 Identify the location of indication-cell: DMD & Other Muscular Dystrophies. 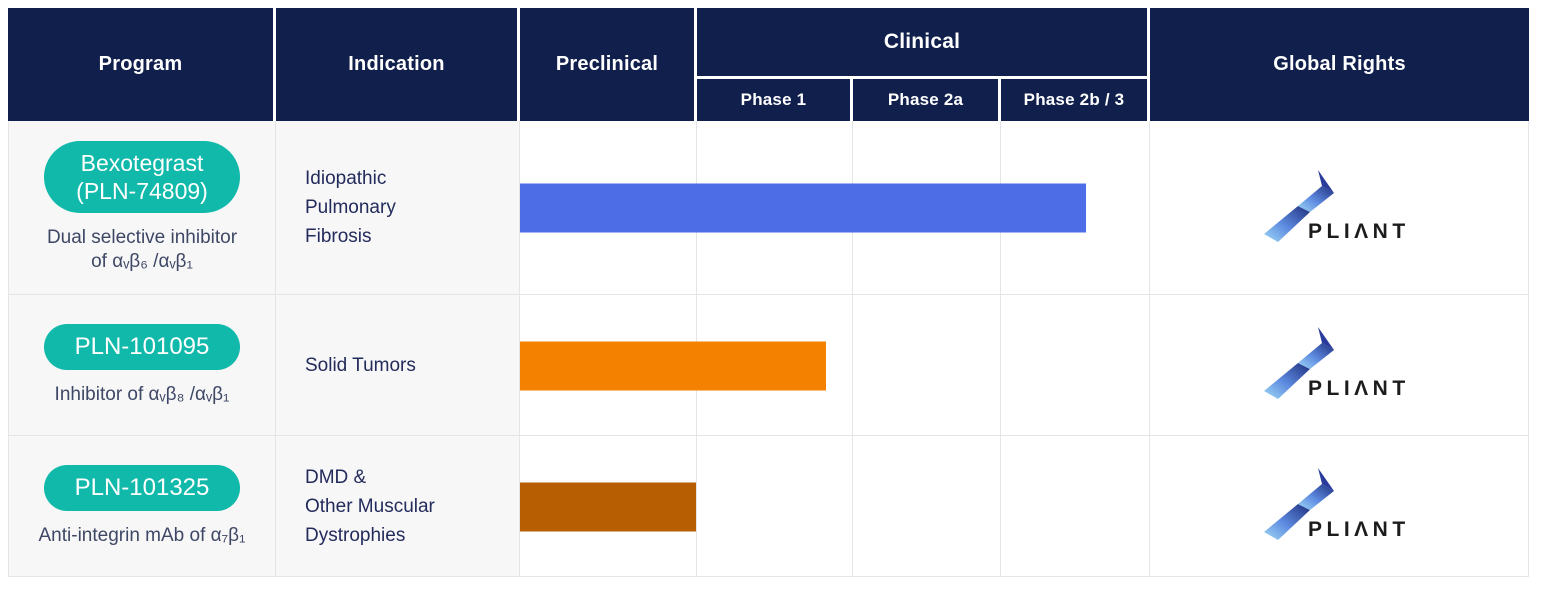
(398, 506).